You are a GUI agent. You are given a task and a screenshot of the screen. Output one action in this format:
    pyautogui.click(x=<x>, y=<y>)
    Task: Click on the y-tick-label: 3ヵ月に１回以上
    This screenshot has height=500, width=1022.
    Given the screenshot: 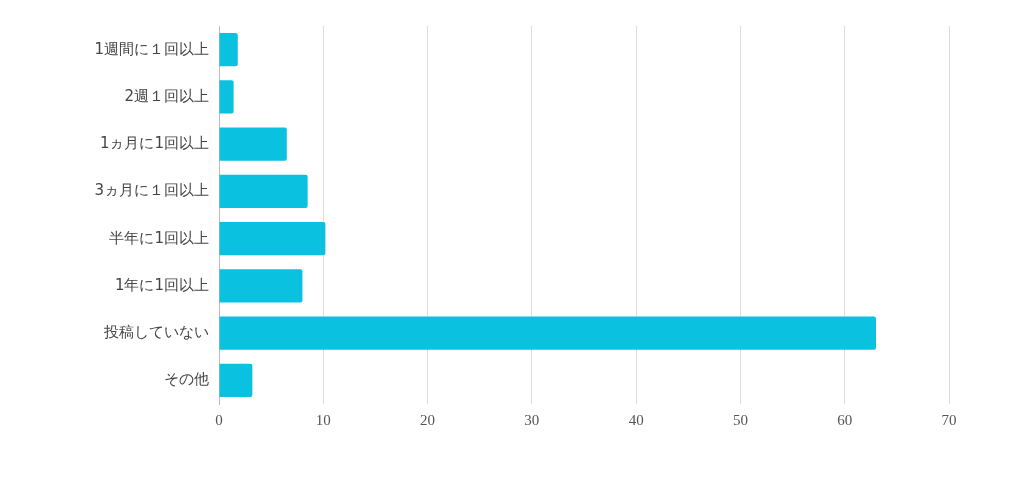 What is the action you would take?
    pyautogui.click(x=151, y=190)
    